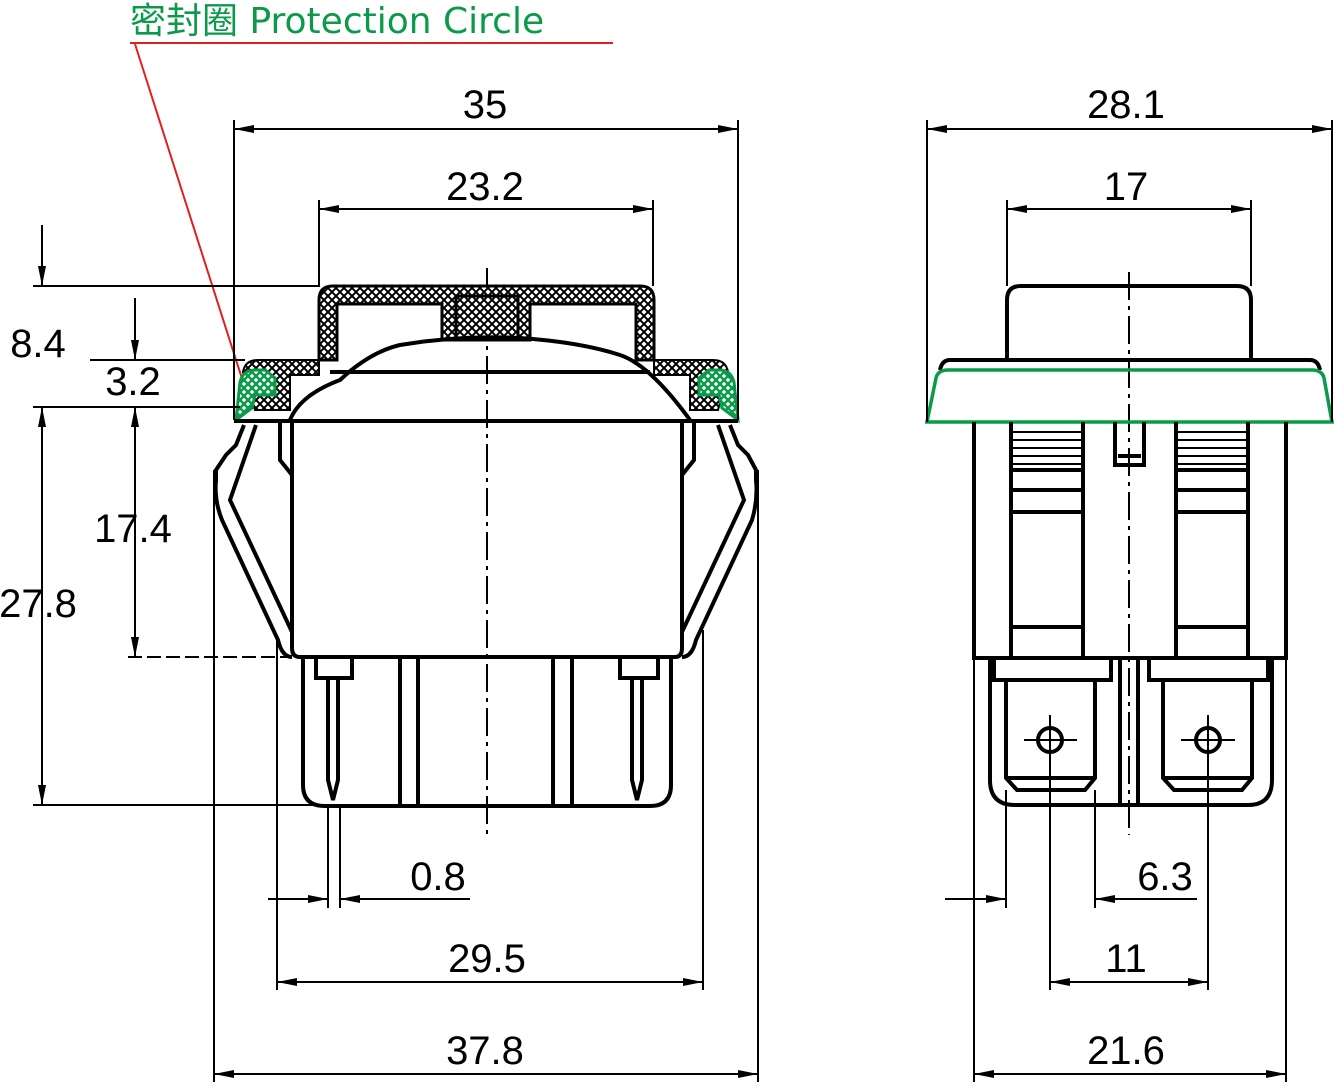  Describe the element at coordinates (1129, 322) in the screenshot. I see `rocker-cap` at that location.